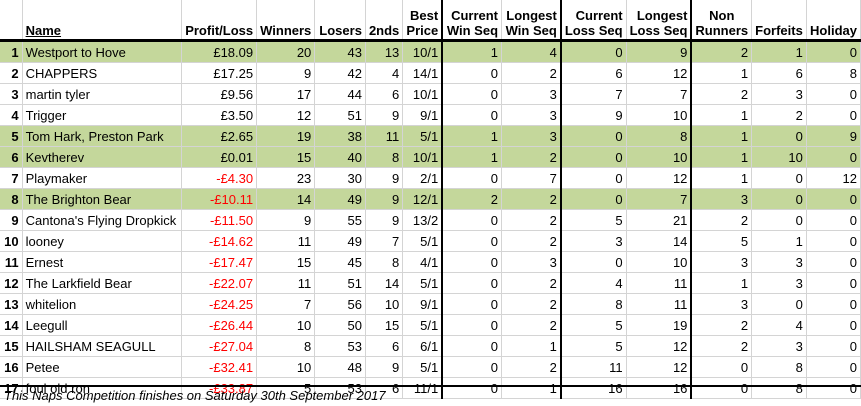  What do you see at coordinates (11, 388) in the screenshot?
I see `cell-rank: 17` at bounding box center [11, 388].